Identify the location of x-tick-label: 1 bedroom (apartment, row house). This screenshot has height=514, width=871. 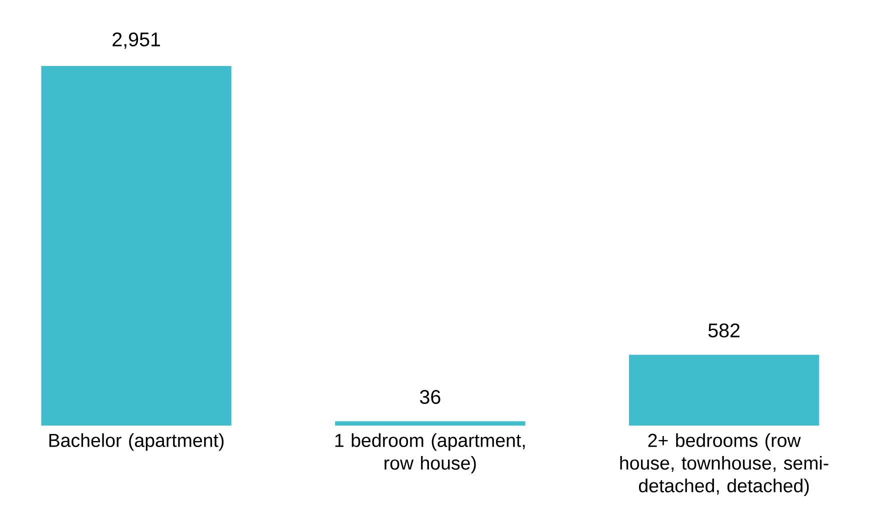
(430, 453).